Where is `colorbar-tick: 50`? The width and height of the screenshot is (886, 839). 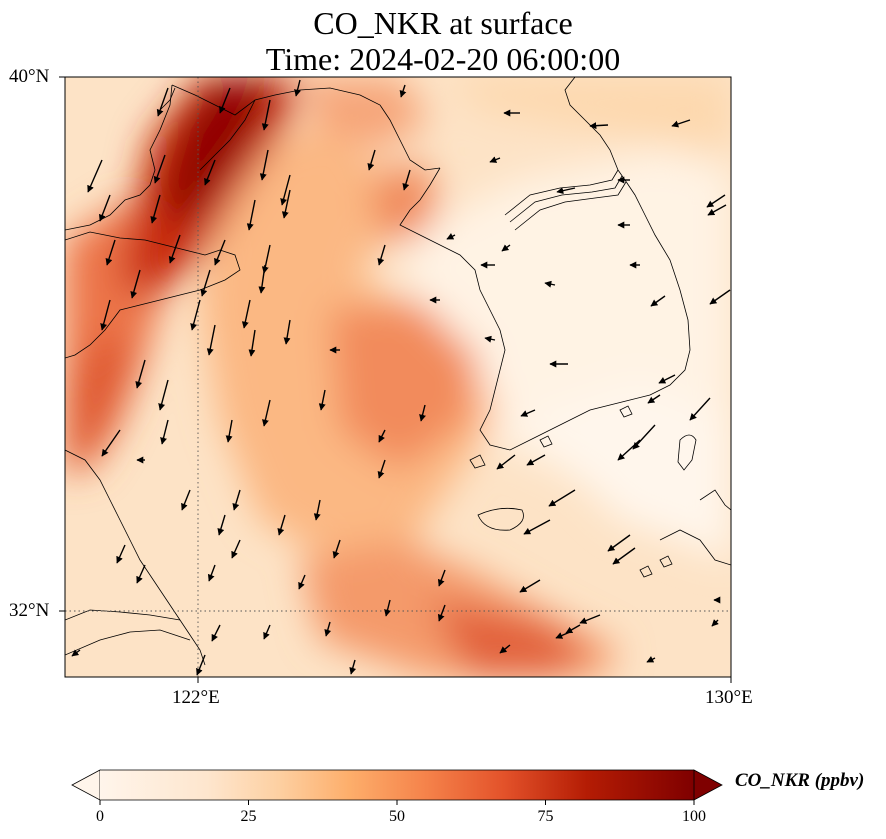
colorbar-tick: 50 is located at coordinates (397, 816).